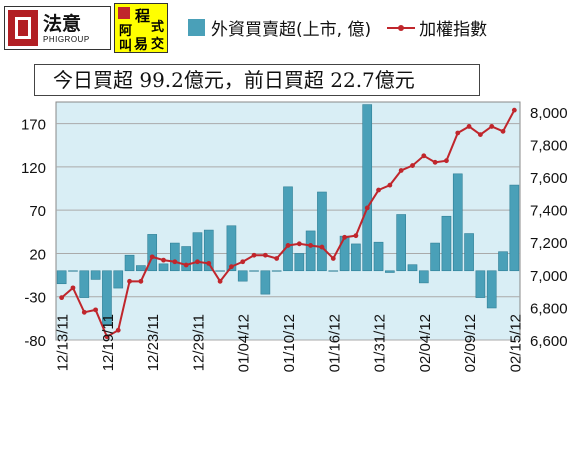  What do you see at coordinates (33, 168) in the screenshot?
I see `y-left-tick-label: 120` at bounding box center [33, 168].